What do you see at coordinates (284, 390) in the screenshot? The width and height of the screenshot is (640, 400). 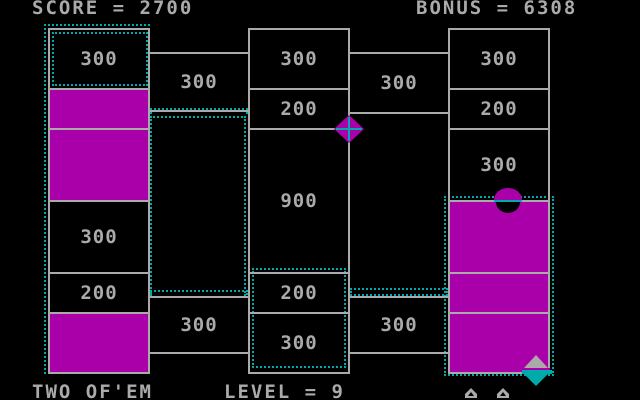 I see `level: LEVEL = 9` at bounding box center [284, 390].